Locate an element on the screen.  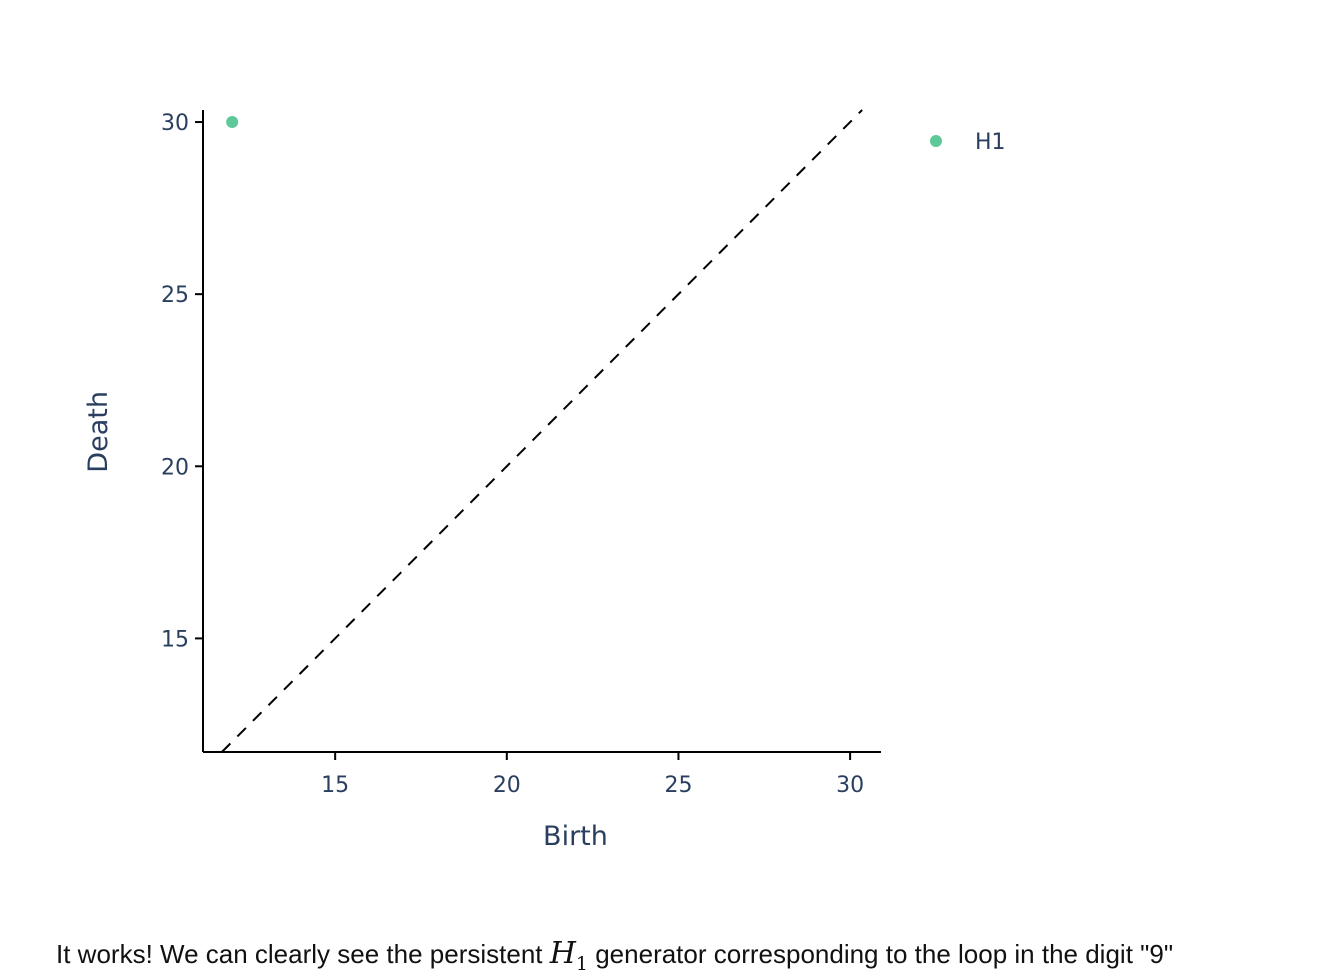
x-tick-label: 15 is located at coordinates (335, 785).